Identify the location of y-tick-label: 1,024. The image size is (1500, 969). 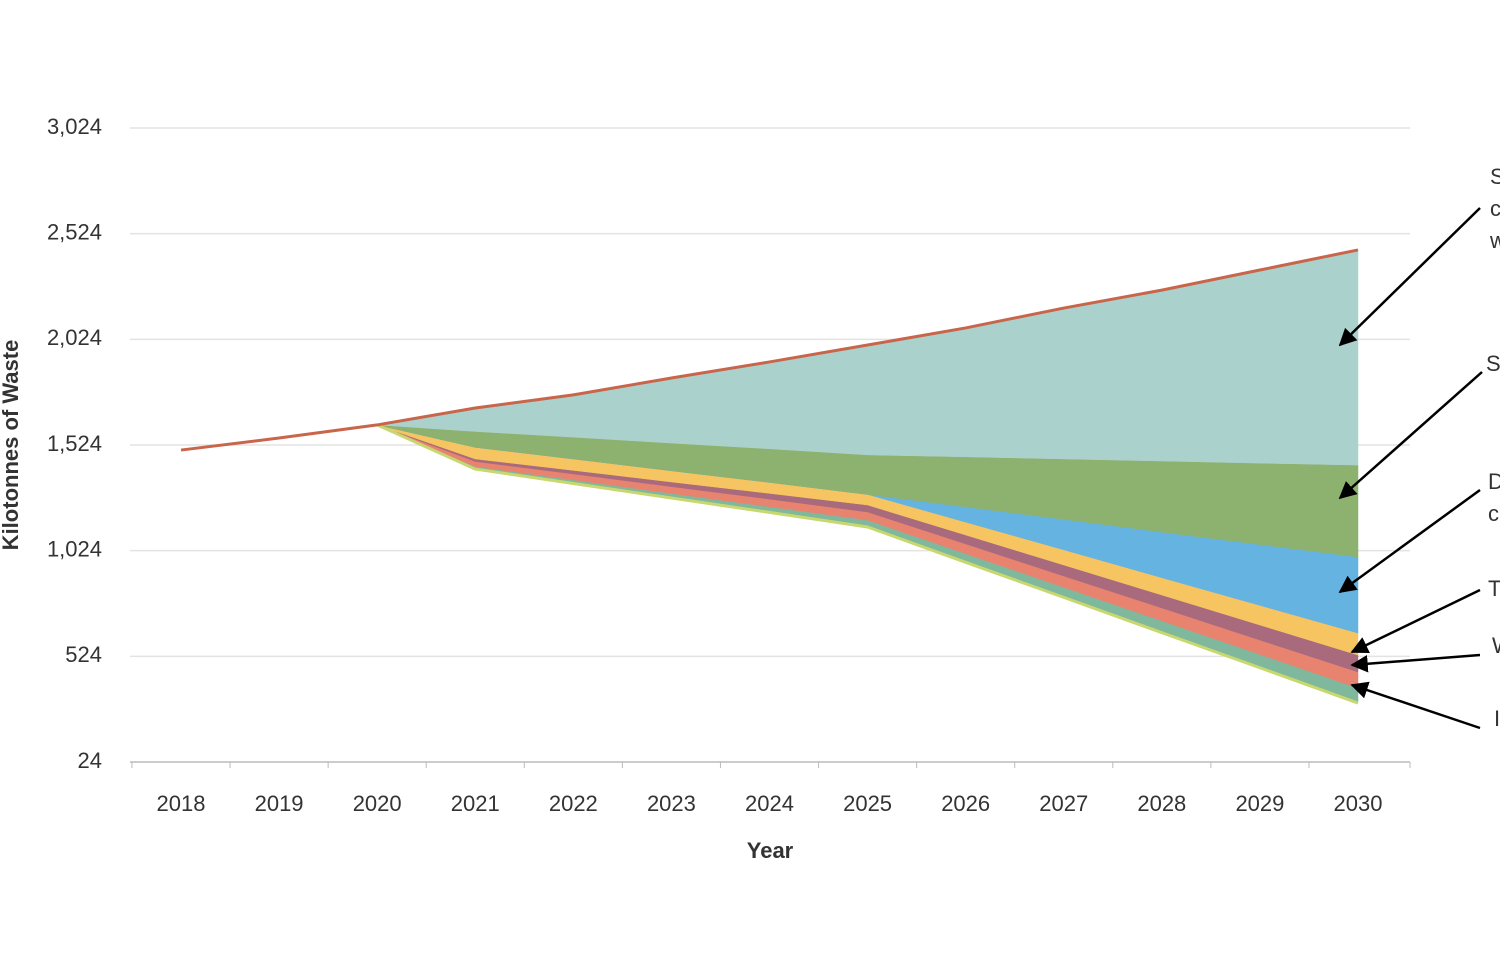
(74, 548).